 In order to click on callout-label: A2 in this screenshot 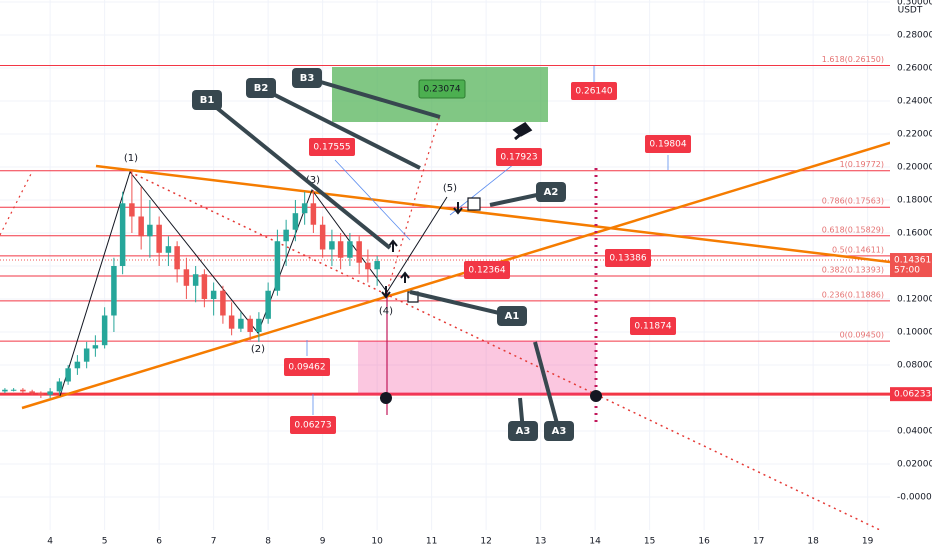, I will do `click(551, 192)`.